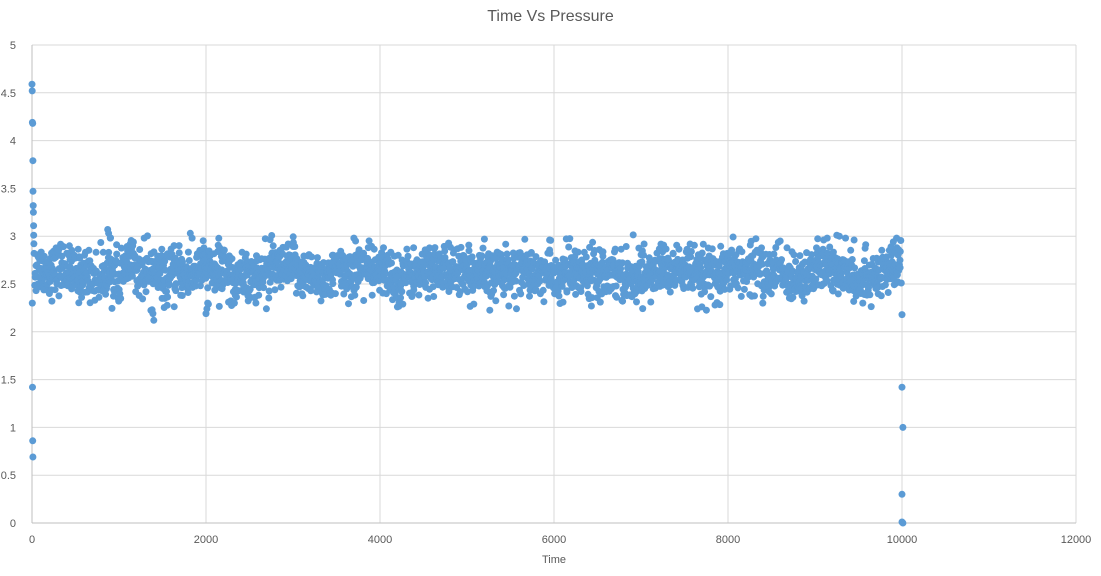 The height and width of the screenshot is (576, 1101). What do you see at coordinates (1076, 540) in the screenshot?
I see `x-tick-label: 12000` at bounding box center [1076, 540].